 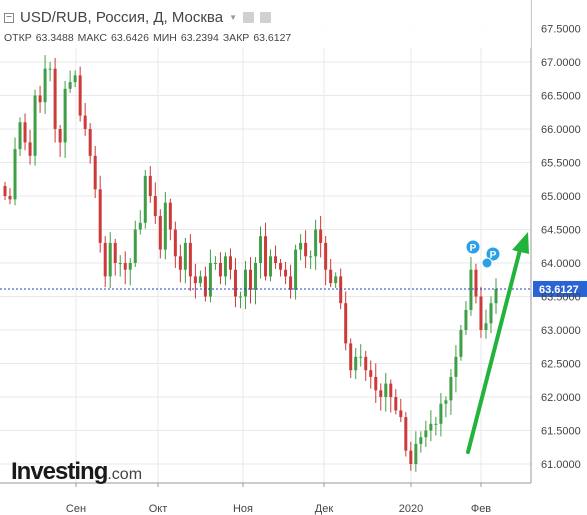 I want to click on brand-suffix: .com, so click(x=125, y=474).